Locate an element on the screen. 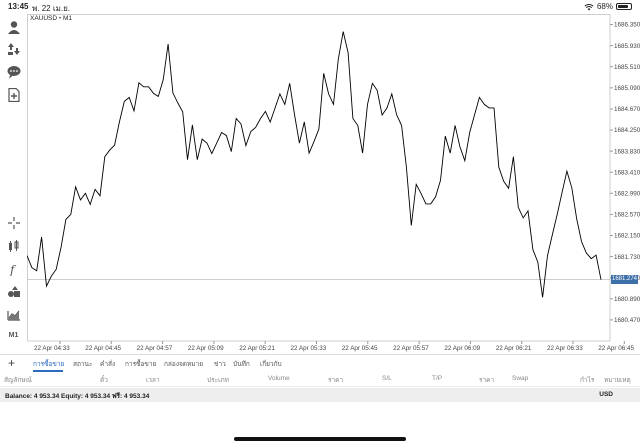 The width and height of the screenshot is (640, 447). x-tick-label: 22 Apr 05:09 is located at coordinates (206, 348).